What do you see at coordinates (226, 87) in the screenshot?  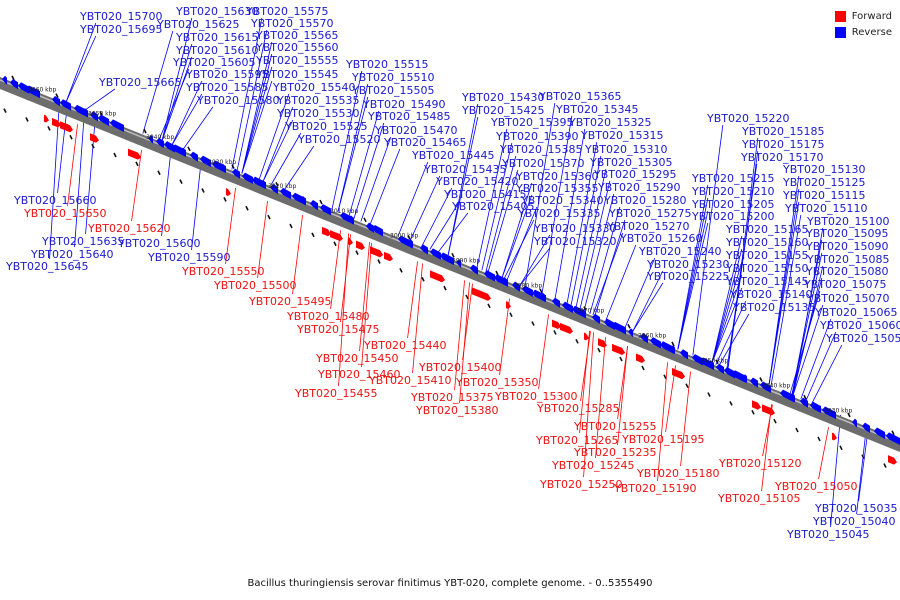 I see `reverse-gene-label: YBT020_15585` at bounding box center [226, 87].